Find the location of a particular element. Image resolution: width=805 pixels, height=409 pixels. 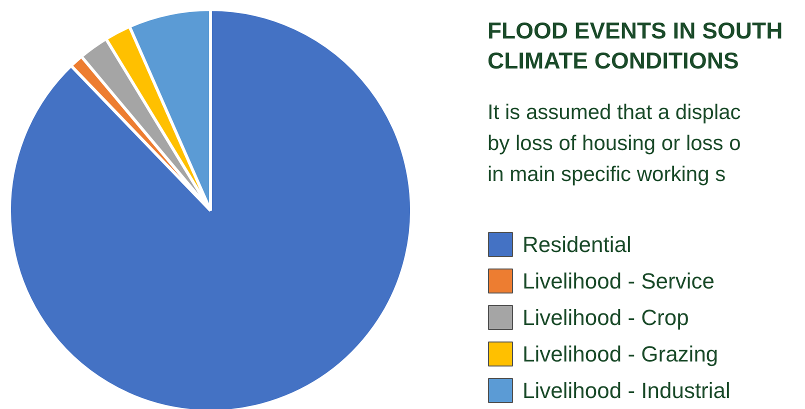

legend-label: Residential is located at coordinates (577, 244).